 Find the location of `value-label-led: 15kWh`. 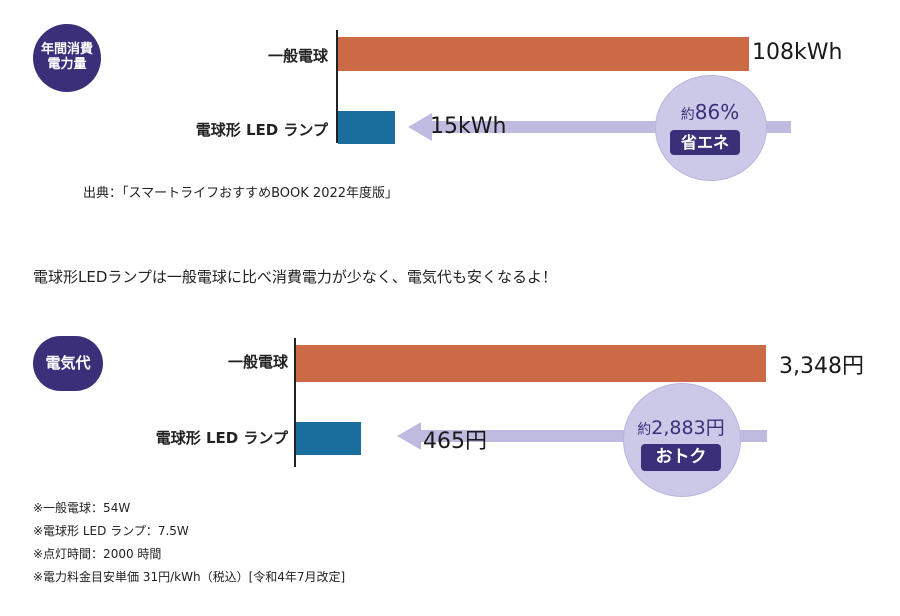

value-label-led: 15kWh is located at coordinates (468, 126).